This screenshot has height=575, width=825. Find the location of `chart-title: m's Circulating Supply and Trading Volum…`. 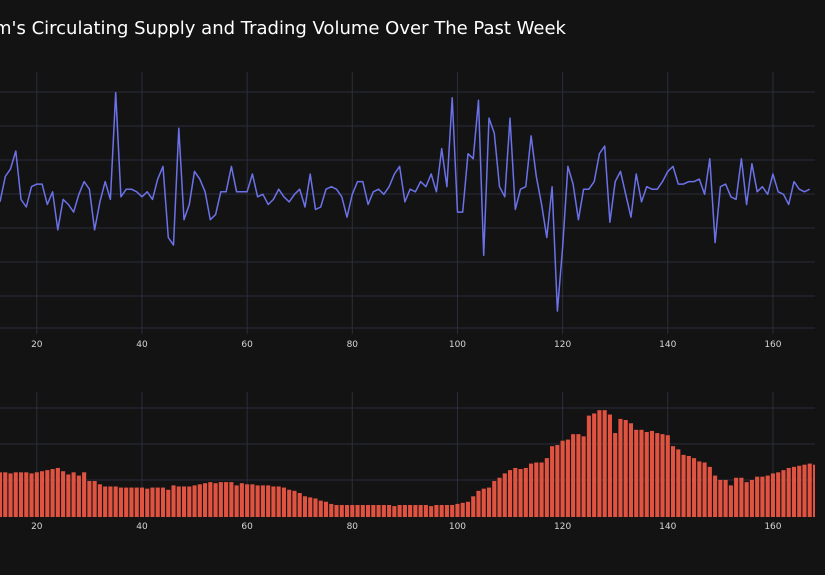

chart-title: m's Circulating Supply and Trading Volum… is located at coordinates (283, 28).